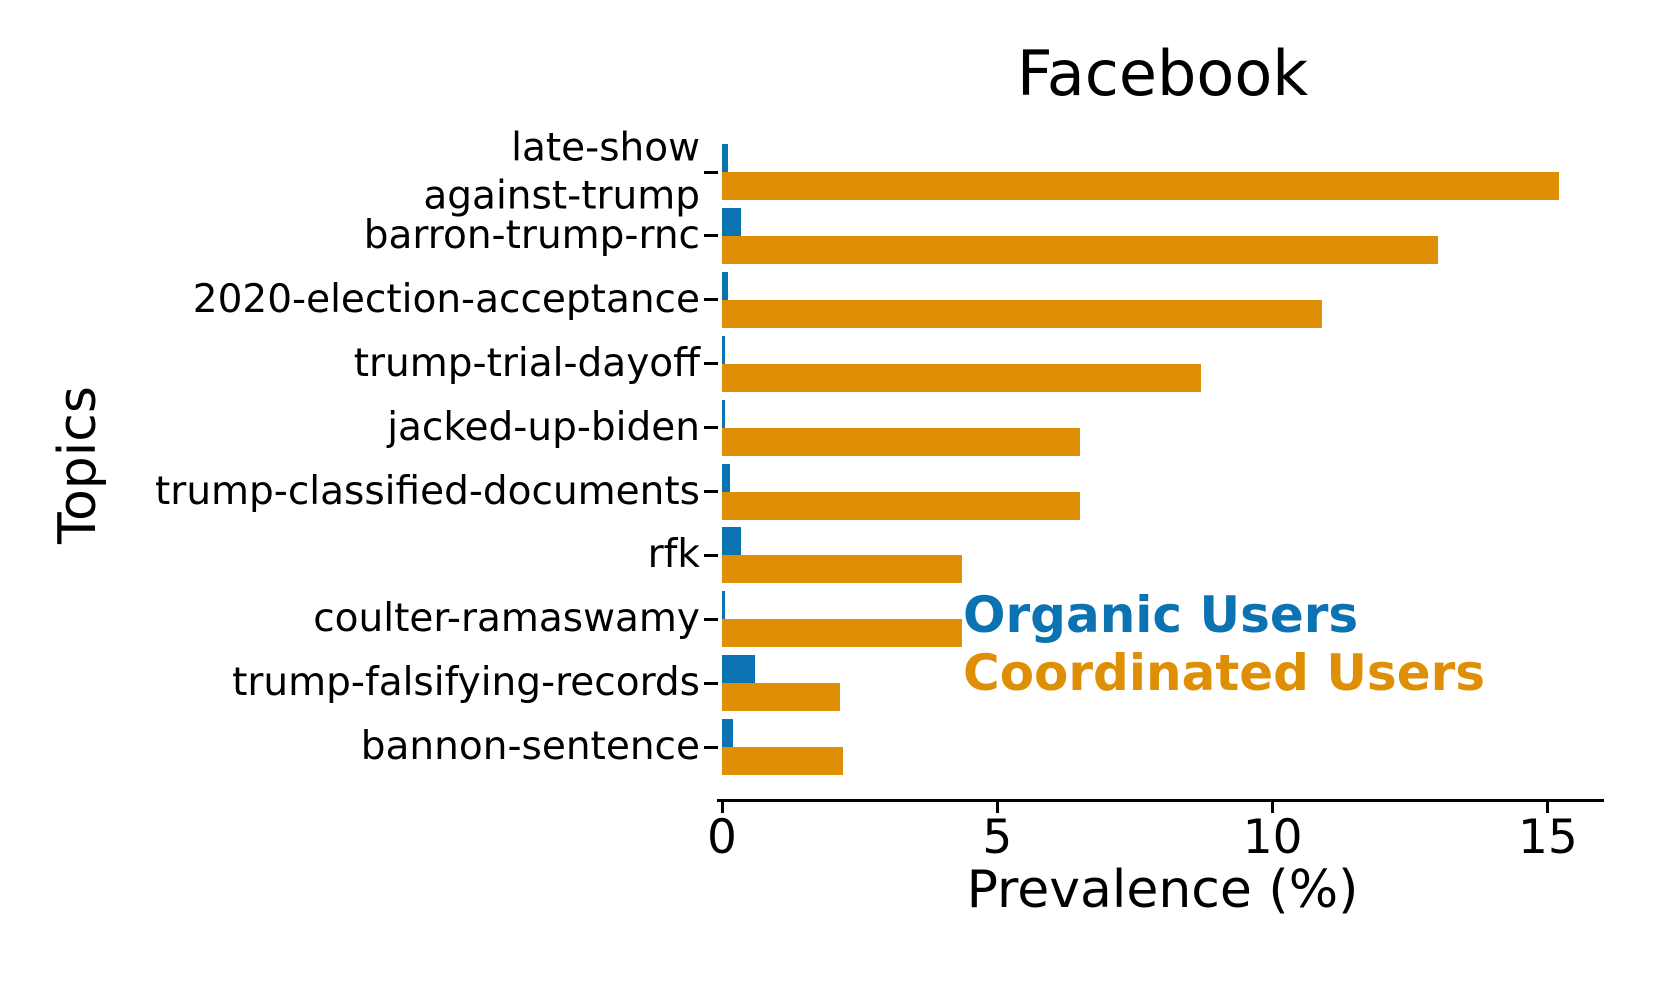  Describe the element at coordinates (722, 837) in the screenshot. I see `x-tick-label: 0` at that location.